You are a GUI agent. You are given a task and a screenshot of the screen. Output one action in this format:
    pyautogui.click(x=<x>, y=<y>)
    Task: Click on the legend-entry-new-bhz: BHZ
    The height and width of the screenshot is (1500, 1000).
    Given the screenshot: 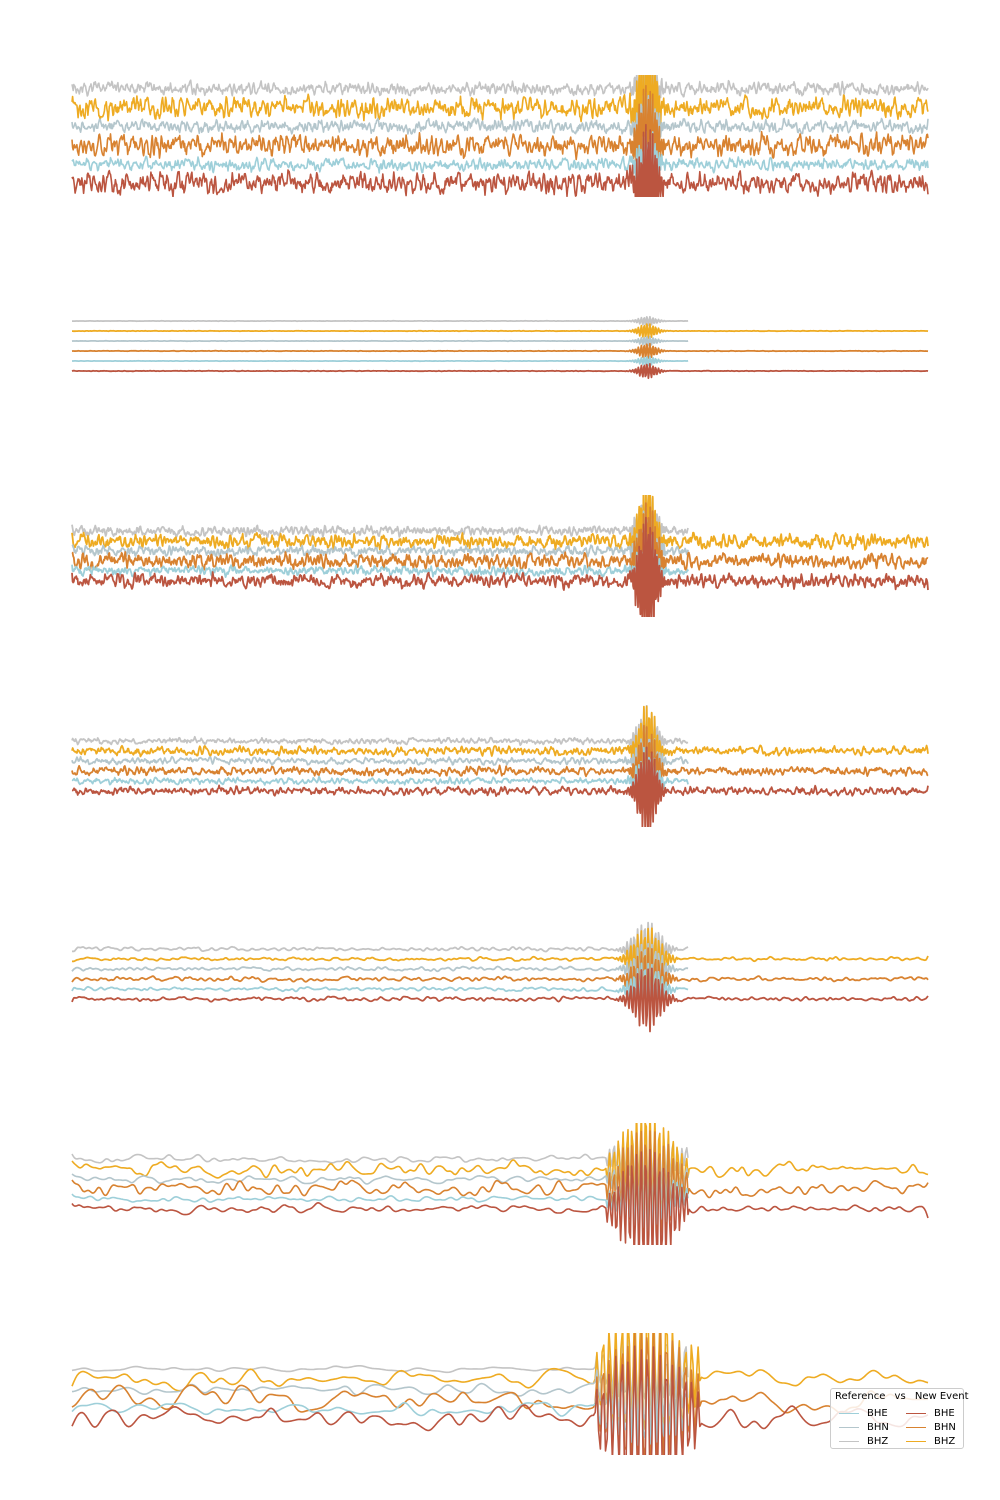 What is the action you would take?
    pyautogui.click(x=931, y=1441)
    